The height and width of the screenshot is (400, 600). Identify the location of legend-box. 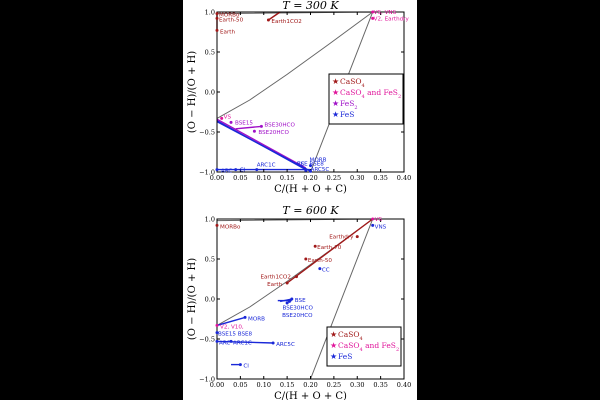
(366, 99).